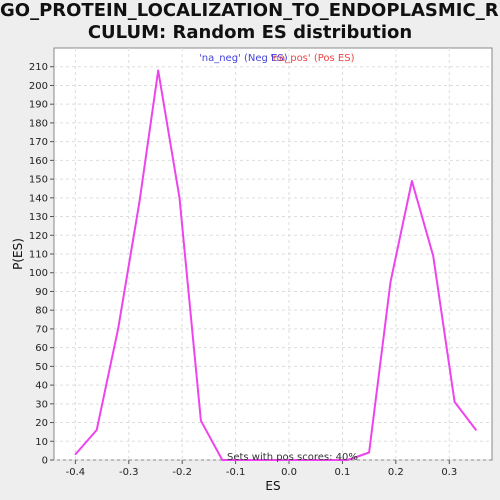  What do you see at coordinates (38, 180) in the screenshot?
I see `y-tick-label: 150` at bounding box center [38, 180].